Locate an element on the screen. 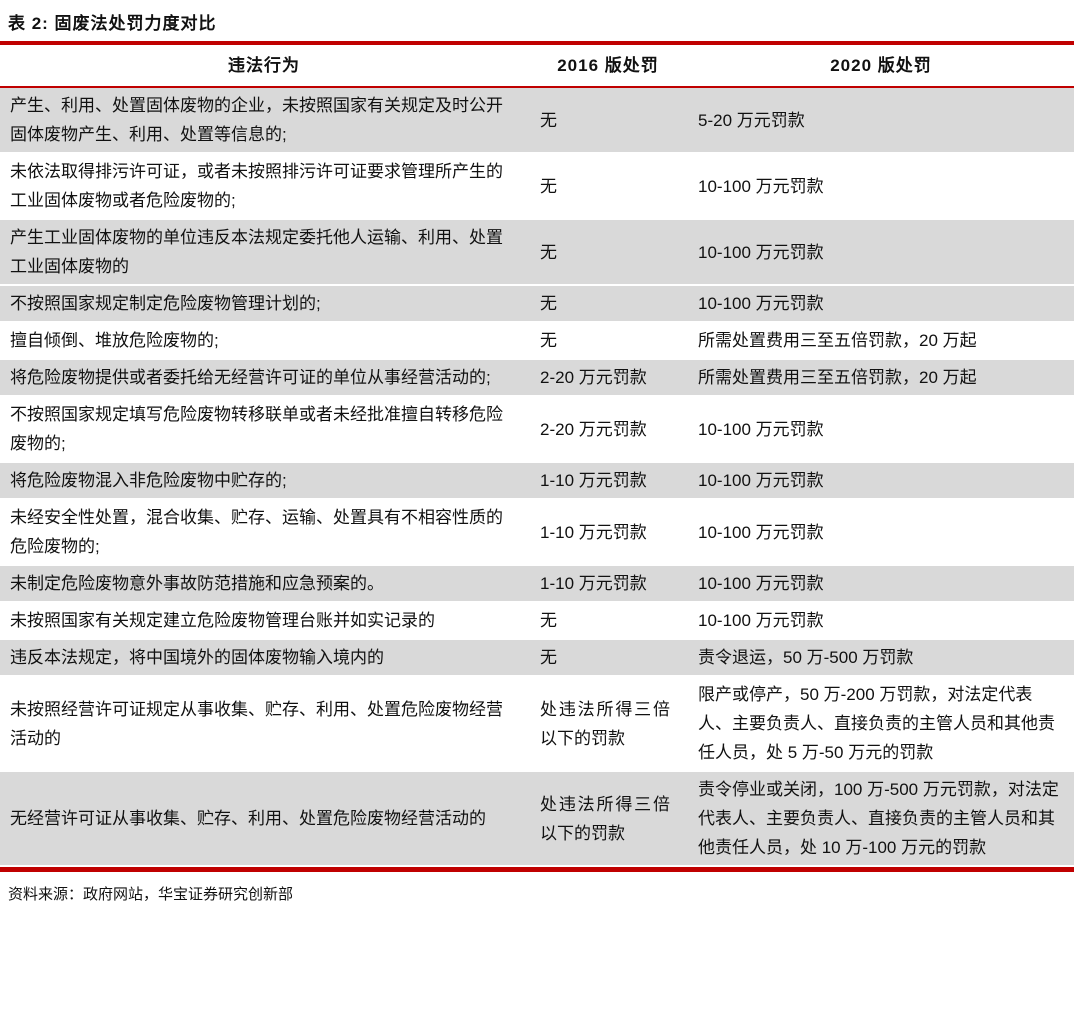 The image size is (1074, 1014). title-rule is located at coordinates (537, 43).